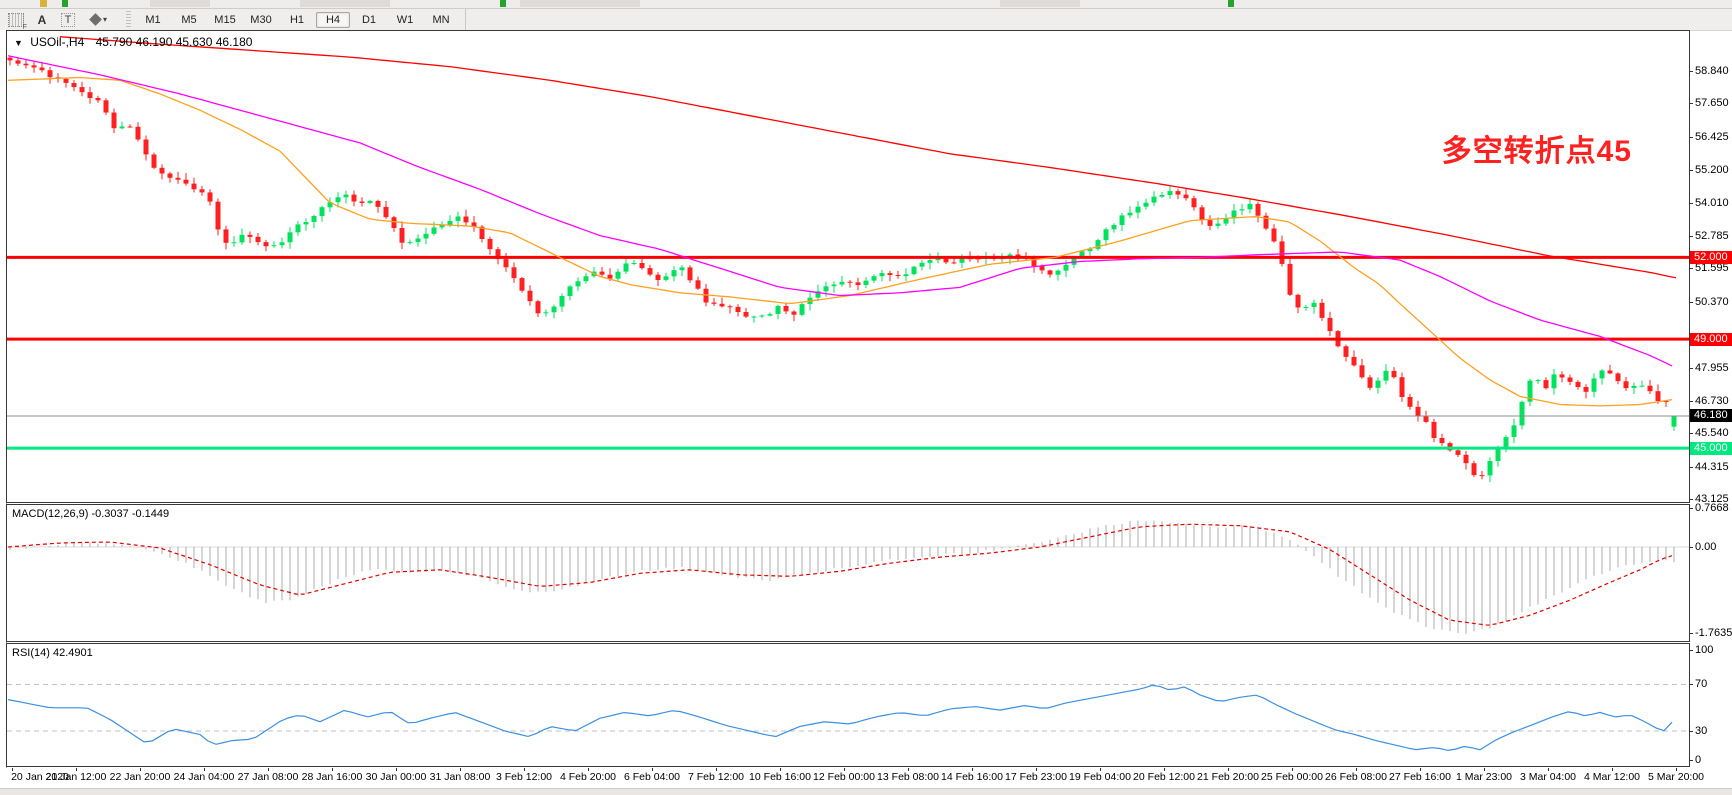 The width and height of the screenshot is (1732, 795). I want to click on timeframe-button-W1: W1, so click(405, 19).